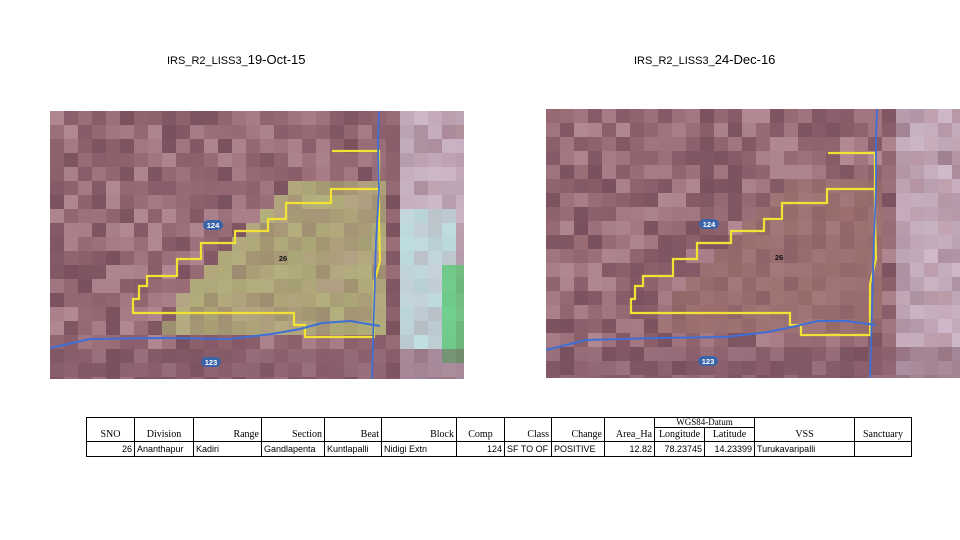 Image resolution: width=960 pixels, height=540 pixels. What do you see at coordinates (708, 361) in the screenshot?
I see `svg-text: 123` at bounding box center [708, 361].